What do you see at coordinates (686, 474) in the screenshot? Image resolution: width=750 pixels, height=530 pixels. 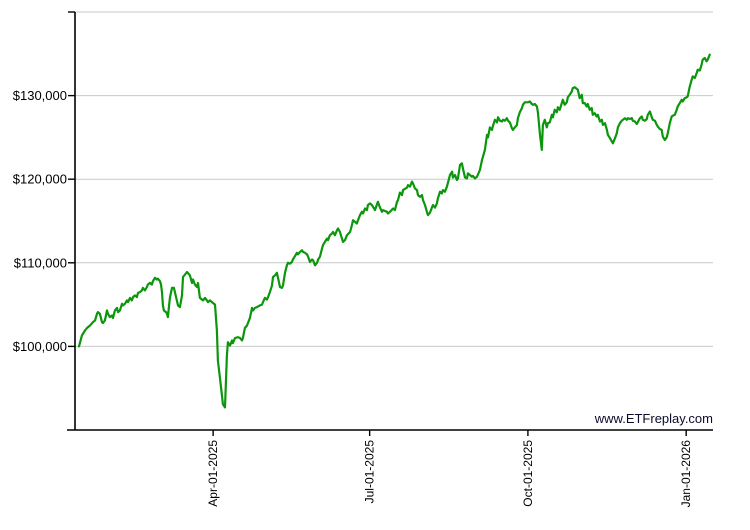 I see `x-axis-label-jan-2026: Jan-01-2026` at bounding box center [686, 474].